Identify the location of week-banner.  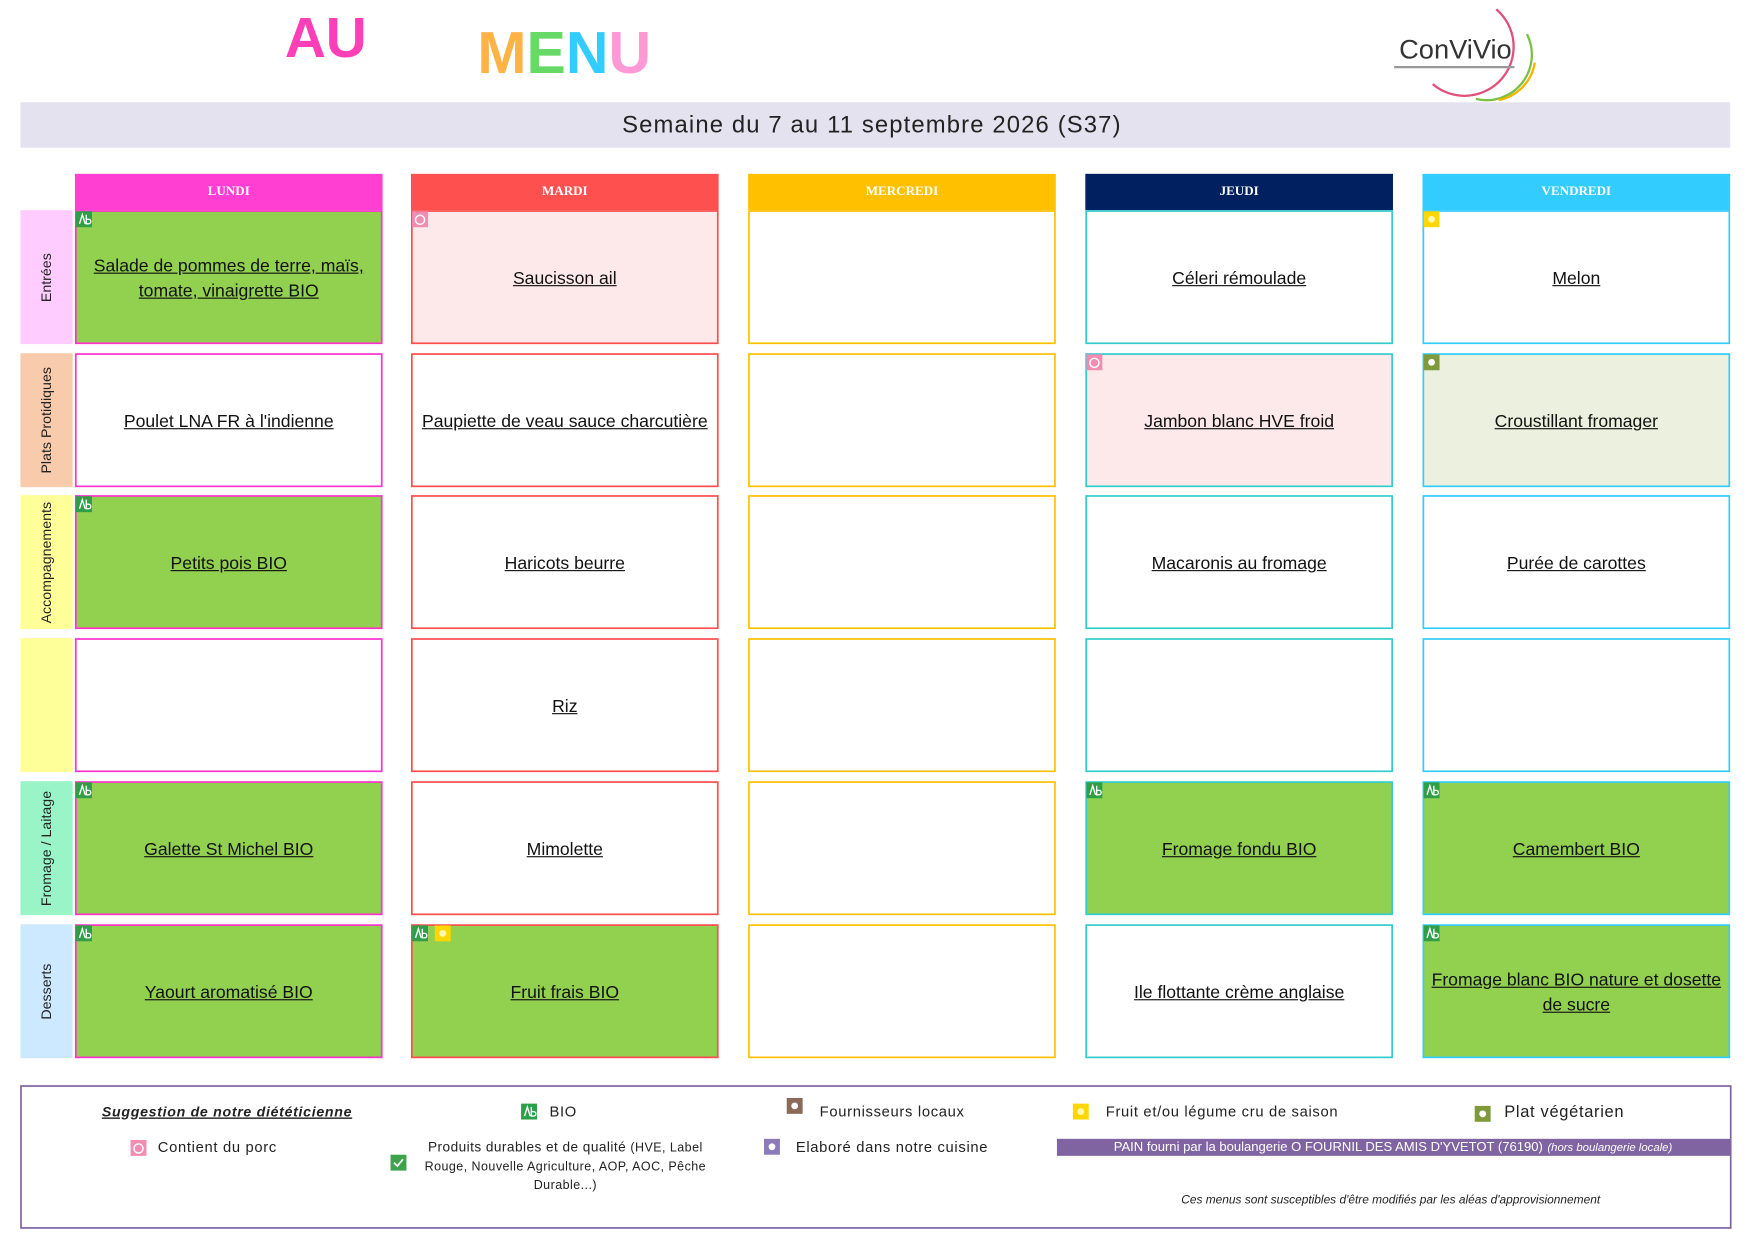
(875, 125).